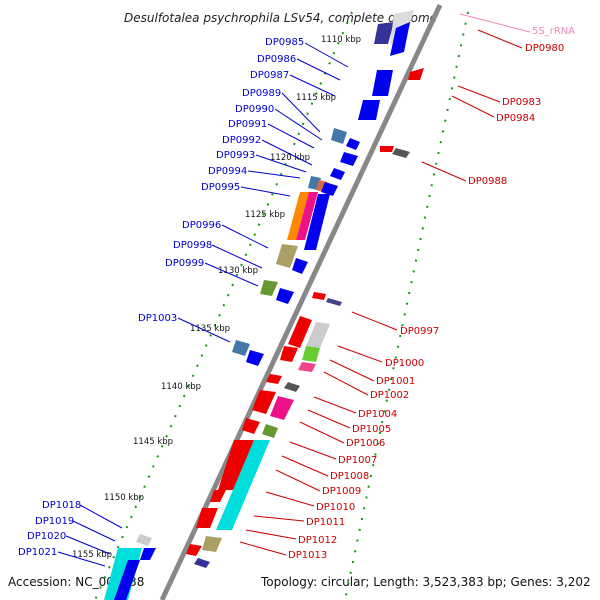  Describe the element at coordinates (515, 118) in the screenshot. I see `gene-label: DP0984` at that location.